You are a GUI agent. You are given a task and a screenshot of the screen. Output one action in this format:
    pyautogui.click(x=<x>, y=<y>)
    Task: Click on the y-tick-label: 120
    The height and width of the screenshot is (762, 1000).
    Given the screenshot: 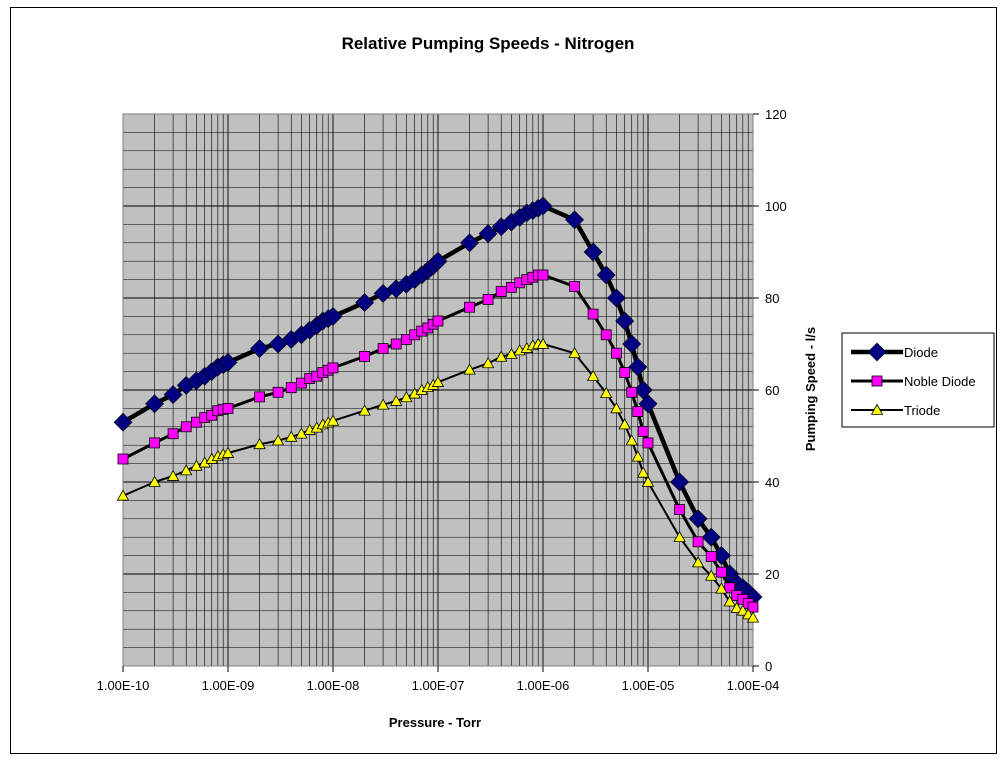 What is the action you would take?
    pyautogui.click(x=776, y=114)
    